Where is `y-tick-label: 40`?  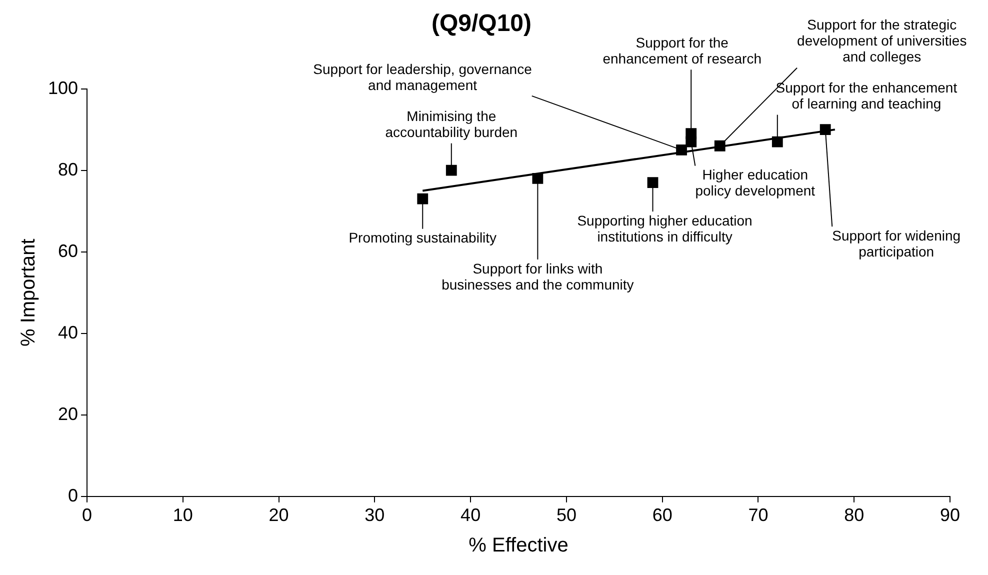 y-tick-label: 40 is located at coordinates (68, 332).